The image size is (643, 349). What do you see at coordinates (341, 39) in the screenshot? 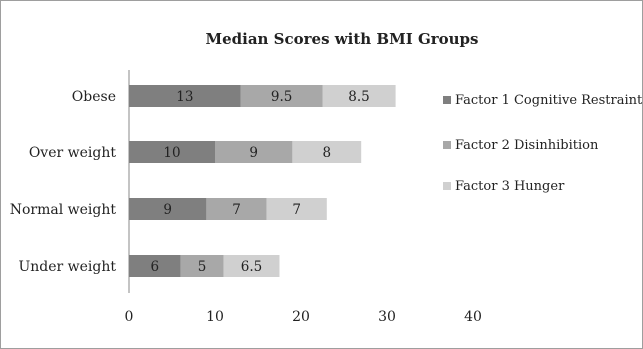
I see `chart-title: Median Scores with BMI Groups` at bounding box center [341, 39].